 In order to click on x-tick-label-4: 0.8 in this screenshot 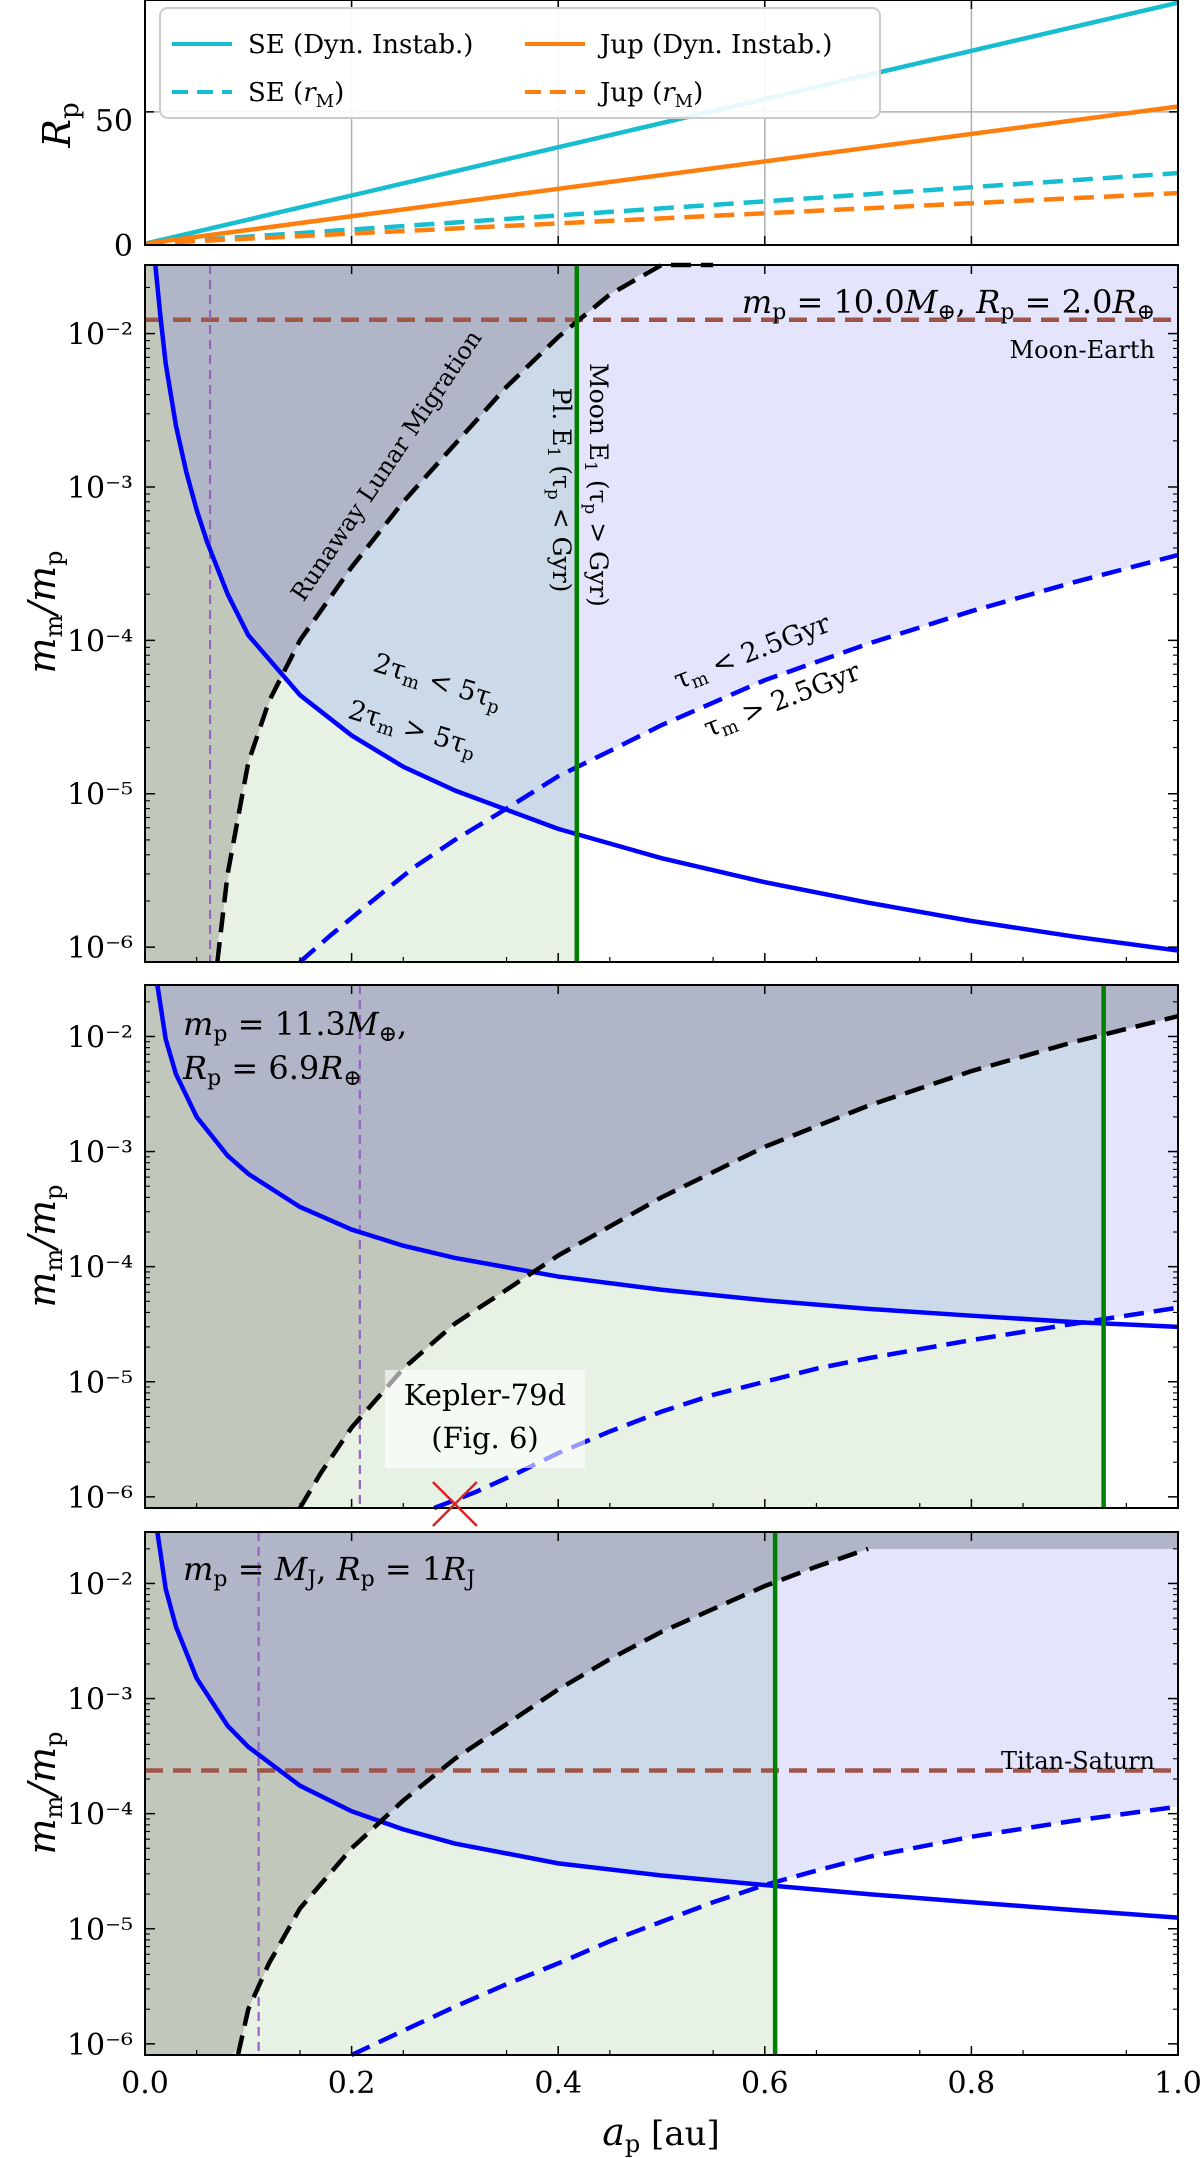, I will do `click(972, 2083)`.